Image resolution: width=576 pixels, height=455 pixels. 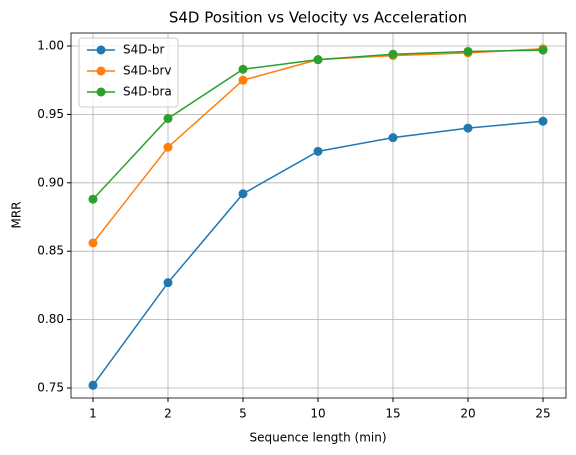 What do you see at coordinates (50, 319) in the screenshot?
I see `y-tick-label: 0.80` at bounding box center [50, 319].